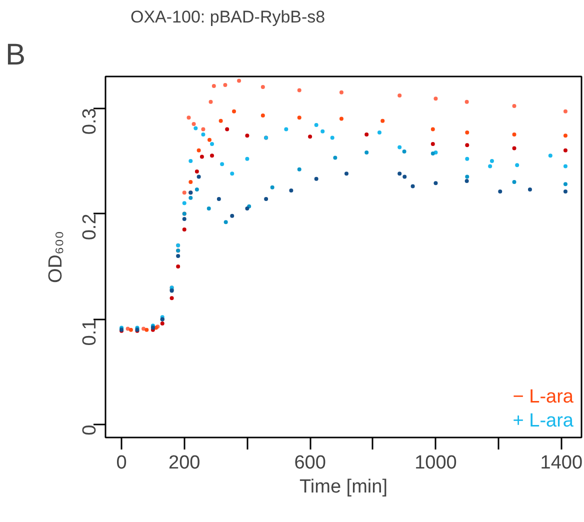 Image resolution: width=584 pixels, height=522 pixels. I want to click on y-tick-label: 0.2, so click(90, 227).